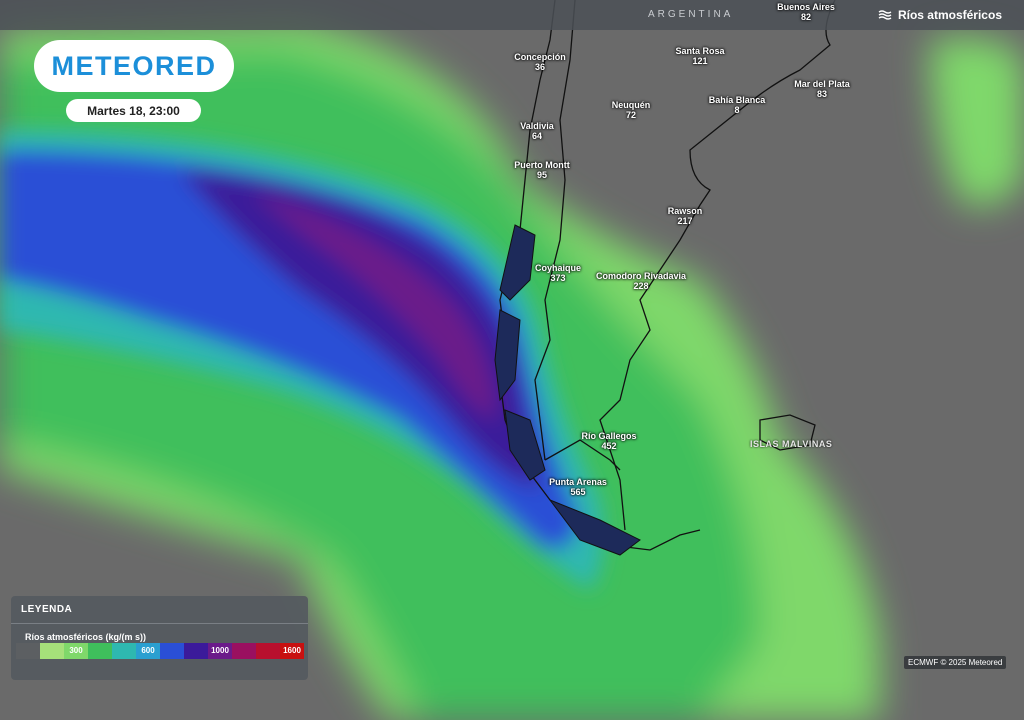 The width and height of the screenshot is (1024, 720). I want to click on forecast-time: Martes 18, 23:00, so click(133, 110).